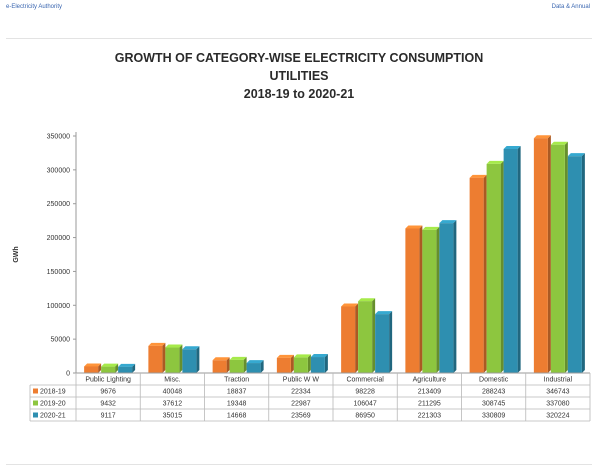 The height and width of the screenshot is (468, 598). I want to click on data-table-value: 22334, so click(301, 392).